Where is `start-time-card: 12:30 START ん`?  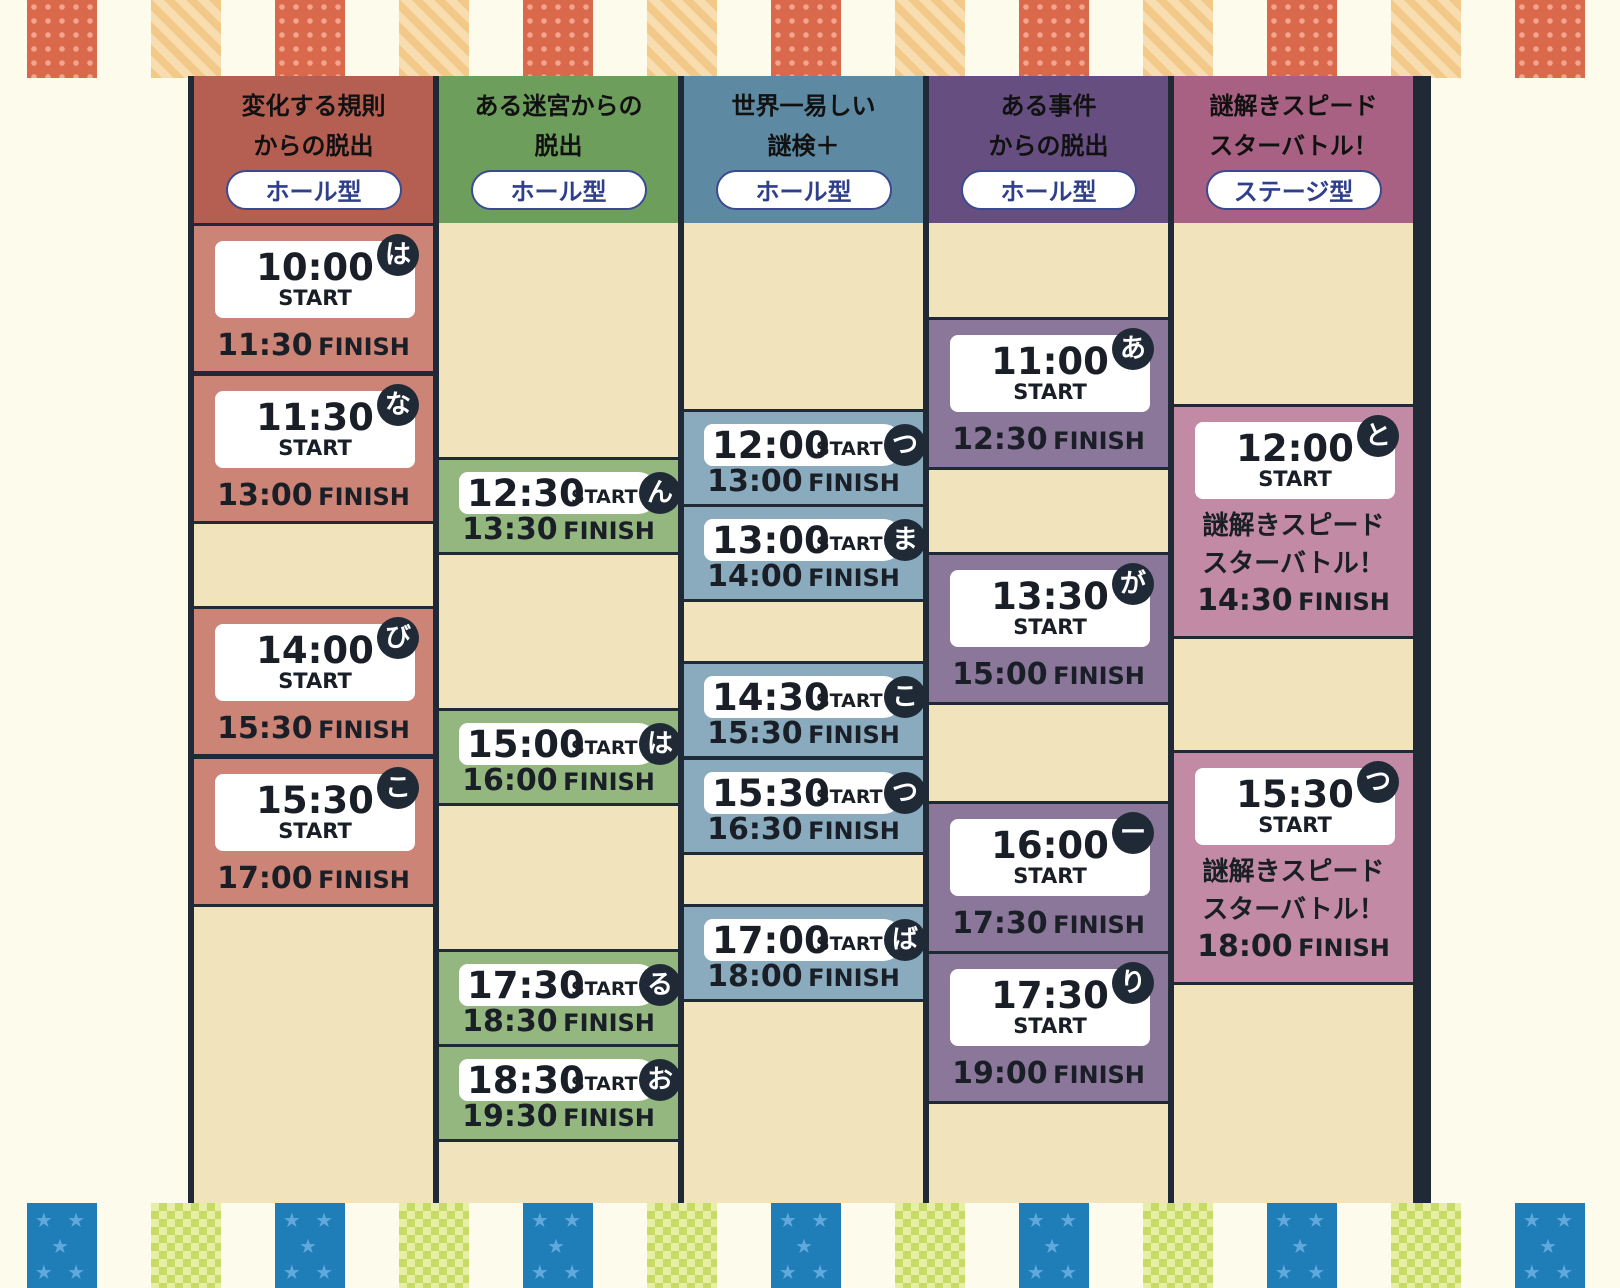
start-time-card: 12:30 START ん is located at coordinates (570, 493).